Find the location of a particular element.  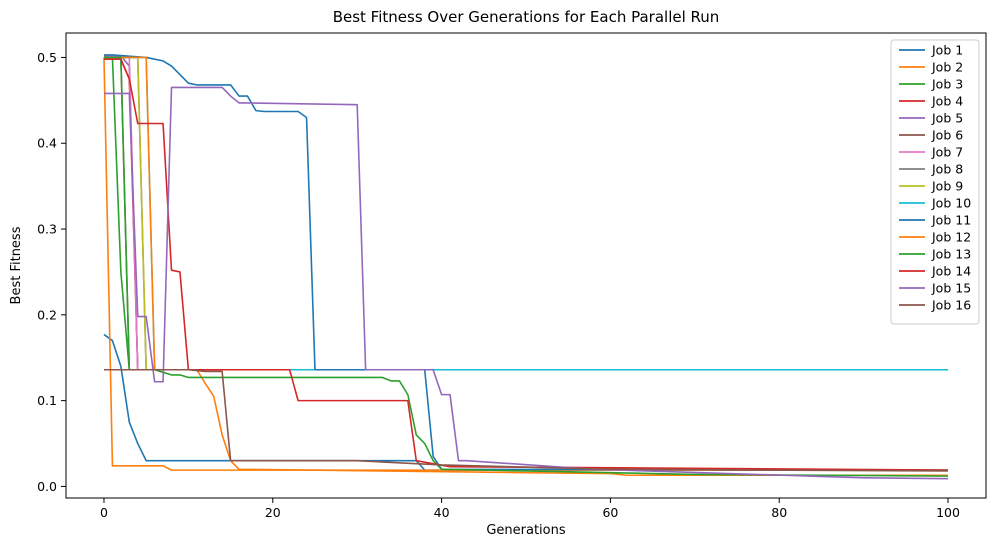

legend-entry: Job 4 is located at coordinates (947, 101).